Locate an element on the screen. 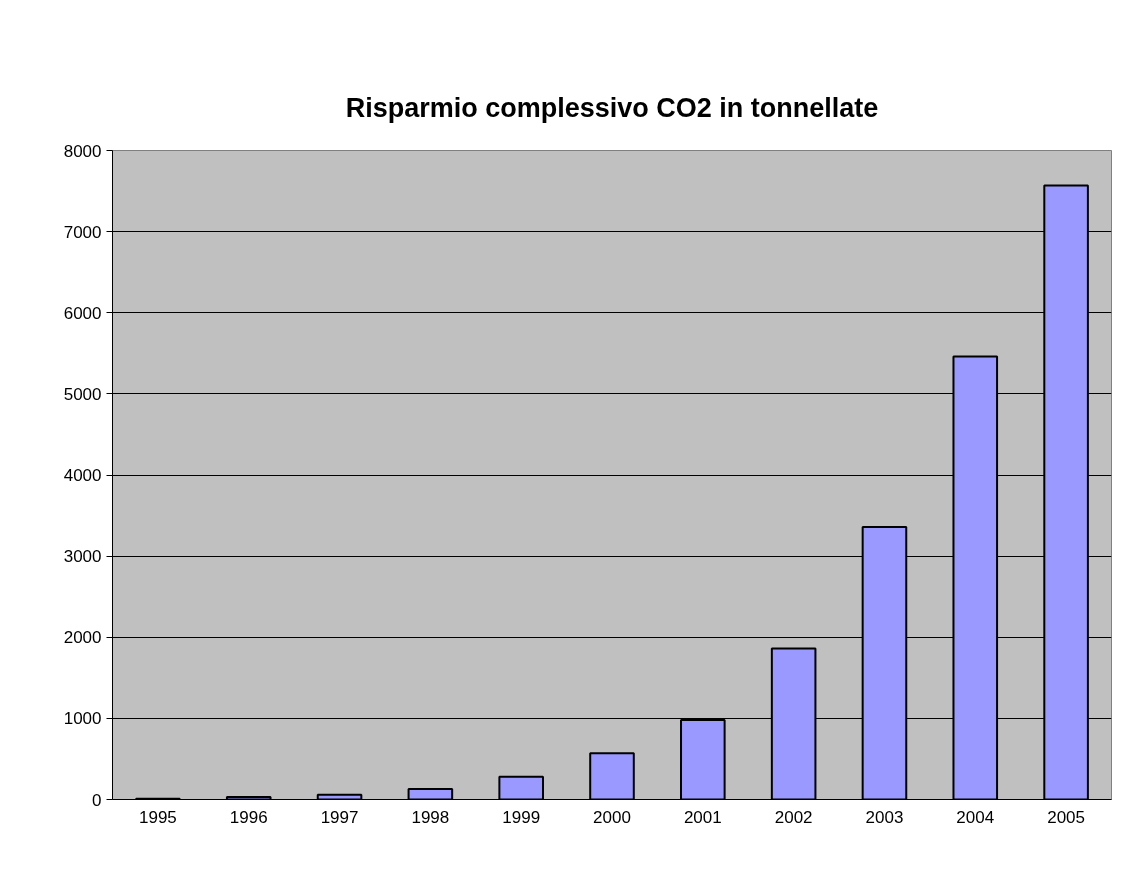 This screenshot has width=1121, height=879. x-tick-label: 2002 is located at coordinates (793, 817).